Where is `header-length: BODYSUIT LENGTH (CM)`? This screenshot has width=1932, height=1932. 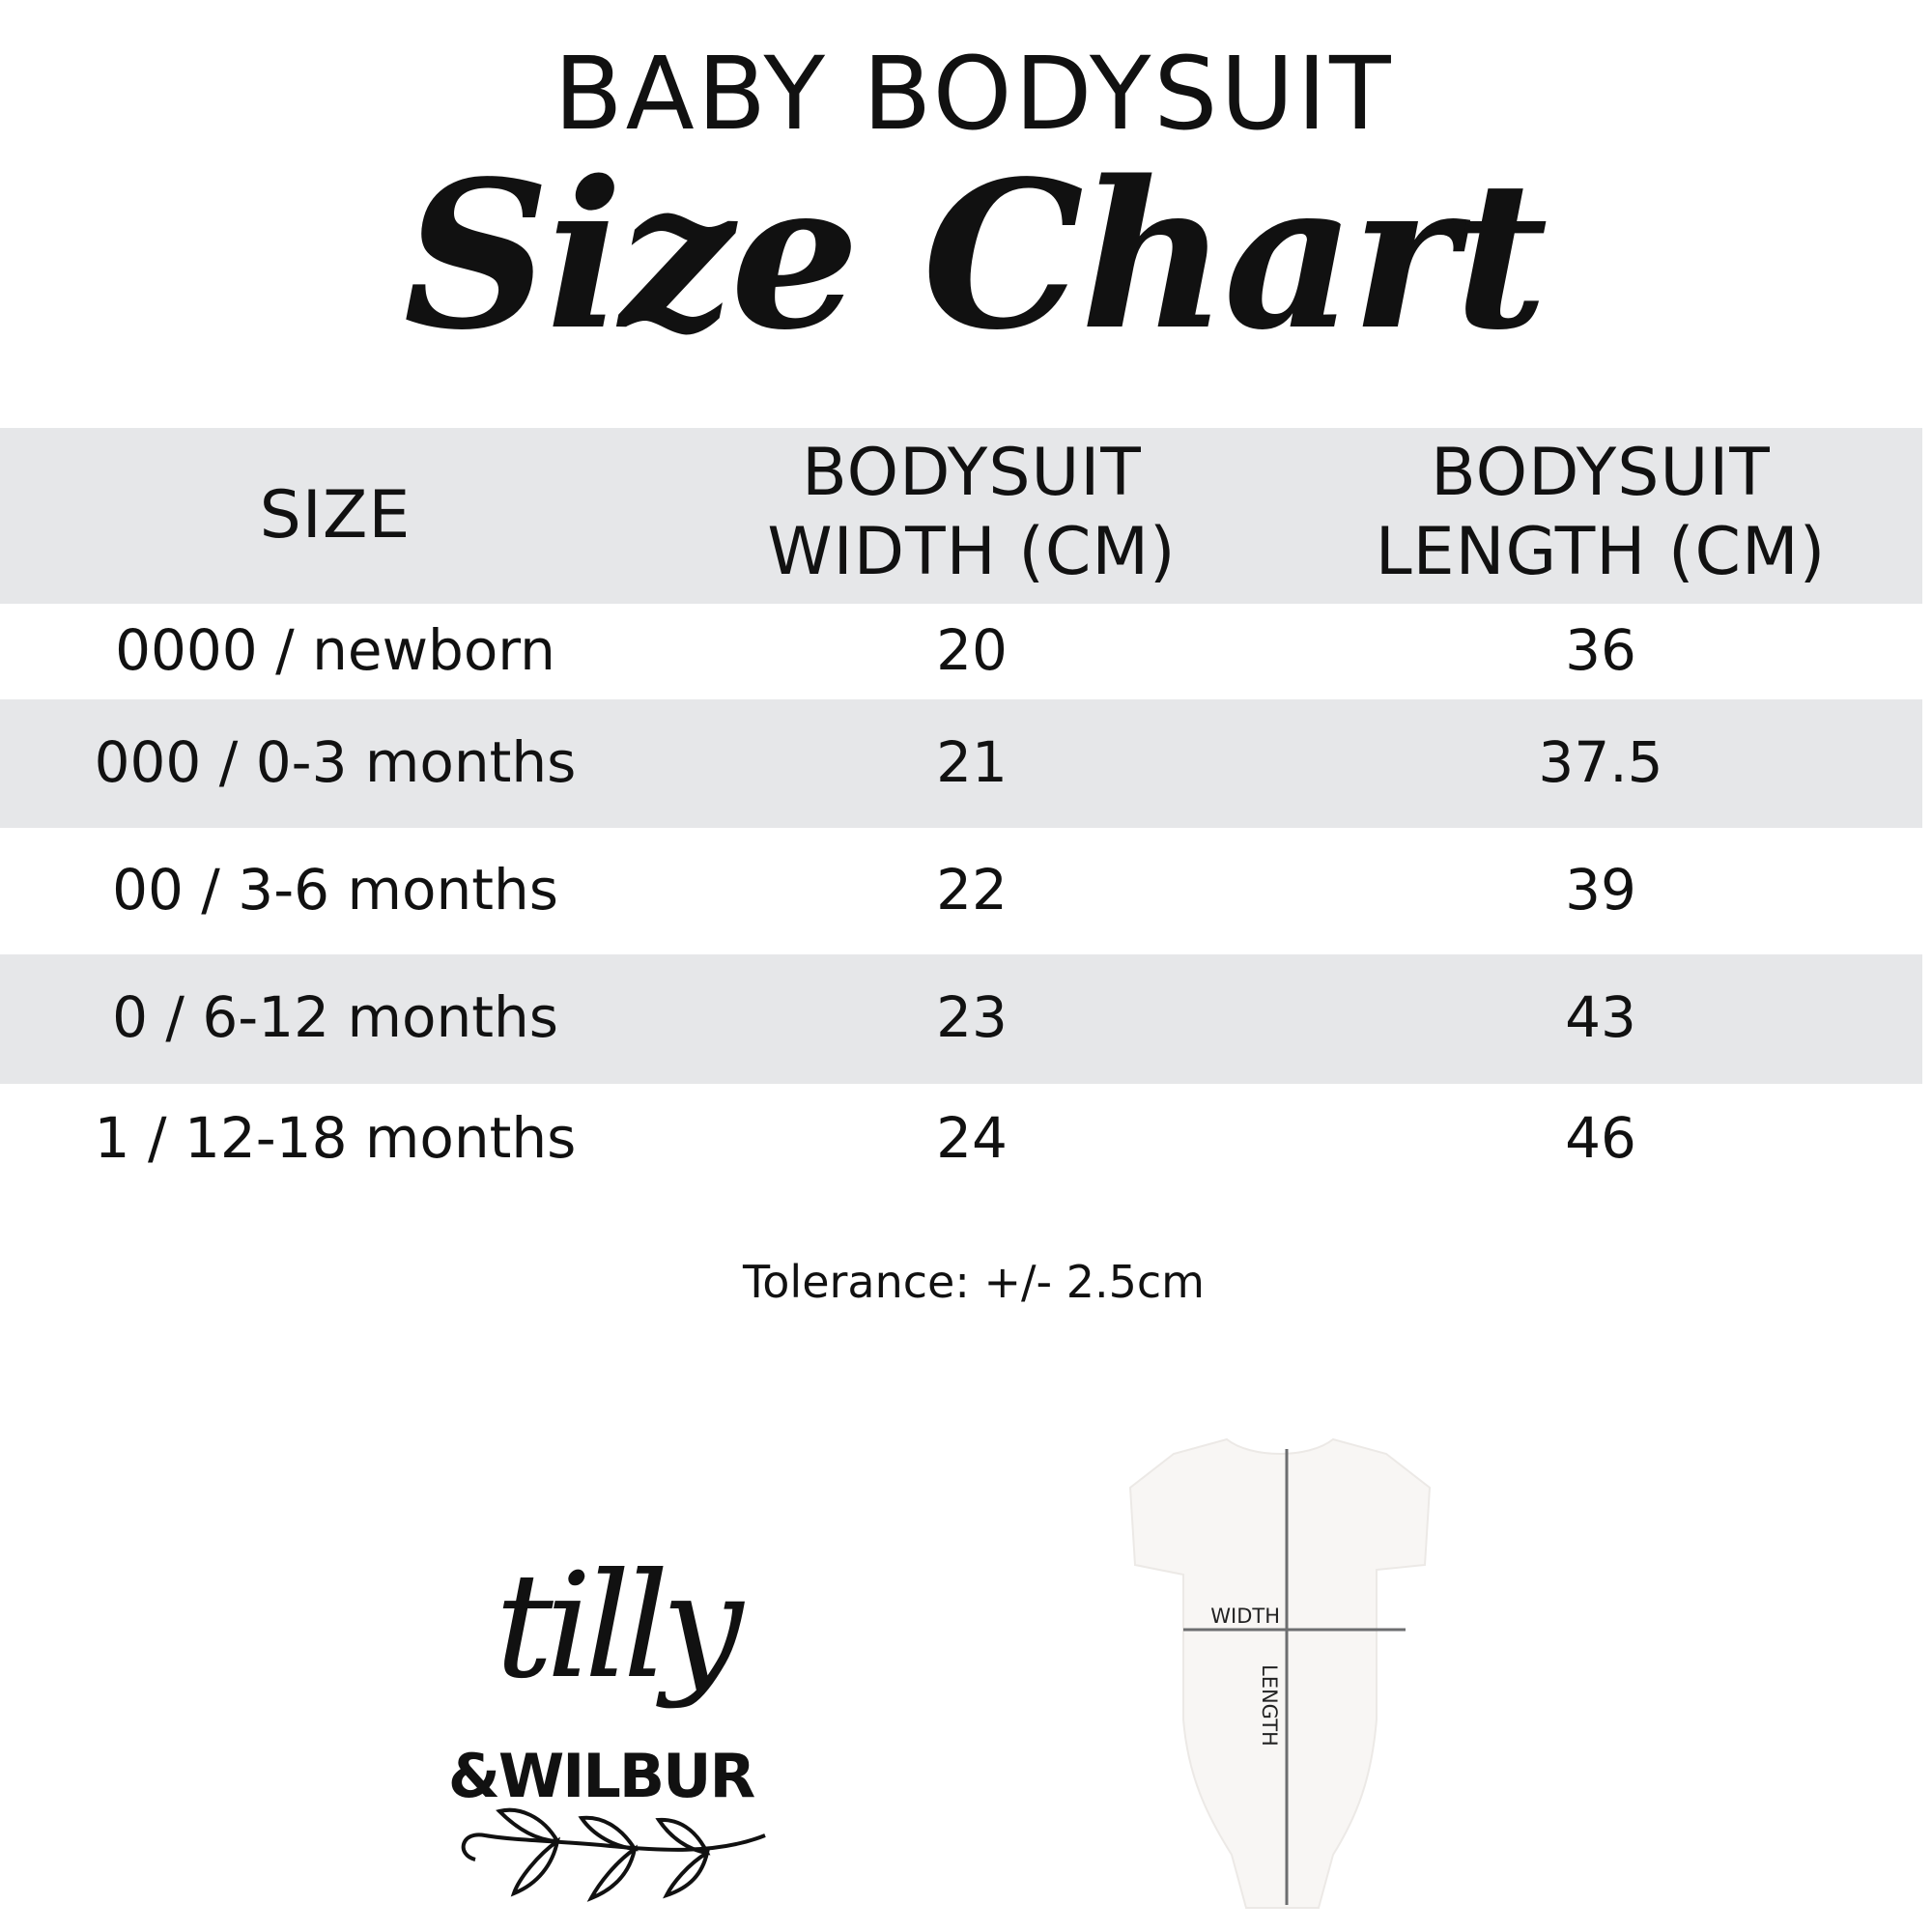 header-length: BODYSUIT LENGTH (CM) is located at coordinates (1601, 513).